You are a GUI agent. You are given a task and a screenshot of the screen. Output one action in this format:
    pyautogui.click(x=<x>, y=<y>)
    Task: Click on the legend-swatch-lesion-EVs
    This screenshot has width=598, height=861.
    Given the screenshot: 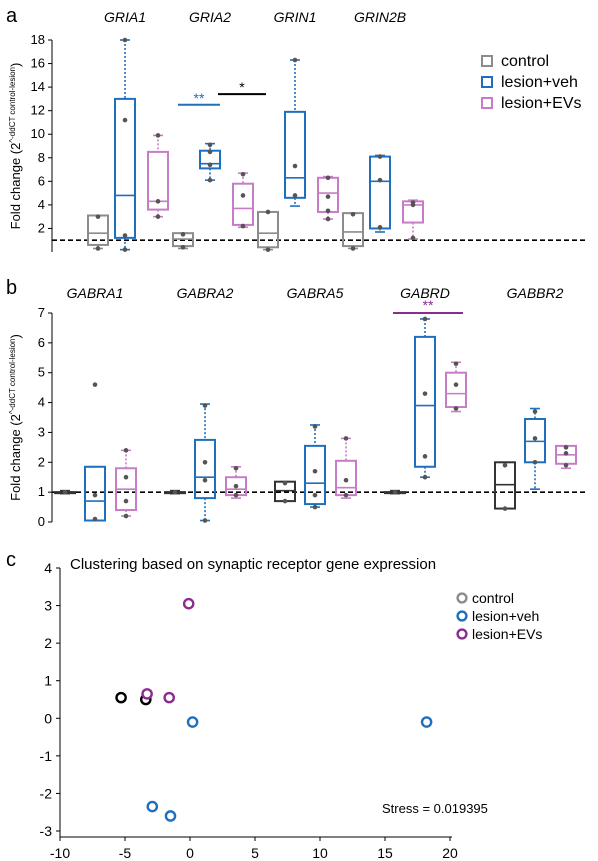 What is the action you would take?
    pyautogui.click(x=487, y=103)
    